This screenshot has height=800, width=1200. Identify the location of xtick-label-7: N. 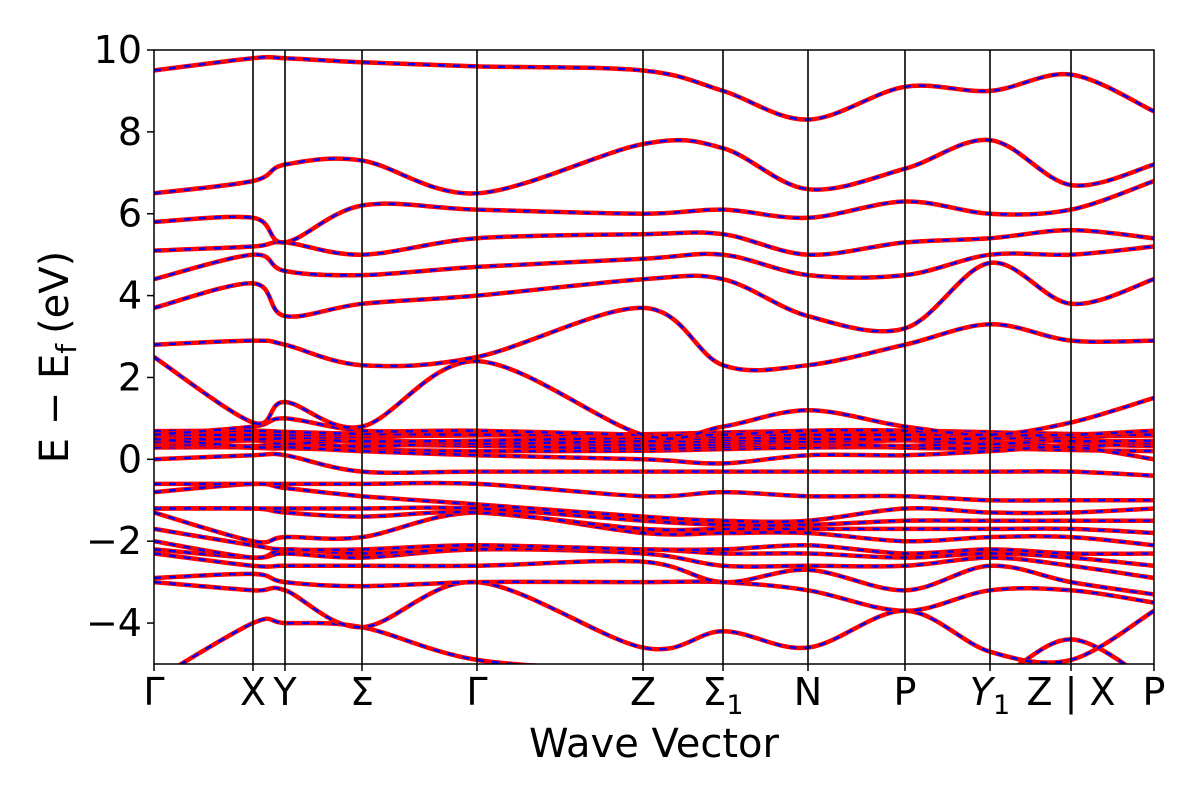
(808, 692).